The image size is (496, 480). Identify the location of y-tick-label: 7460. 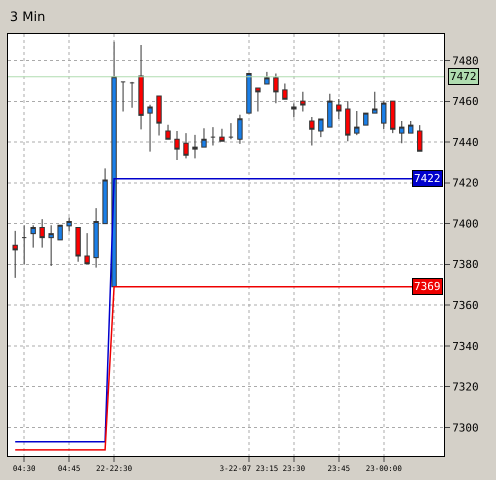
(465, 101).